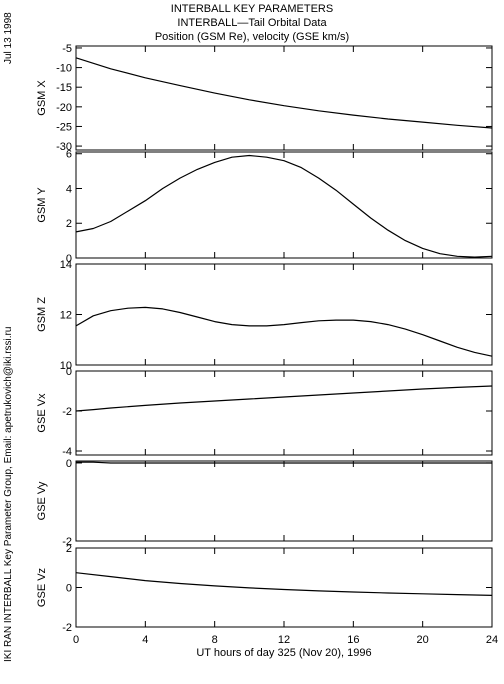 This screenshot has width=504, height=684. Describe the element at coordinates (67, 628) in the screenshot. I see `y-tick-label-gse-vz: -2` at that location.